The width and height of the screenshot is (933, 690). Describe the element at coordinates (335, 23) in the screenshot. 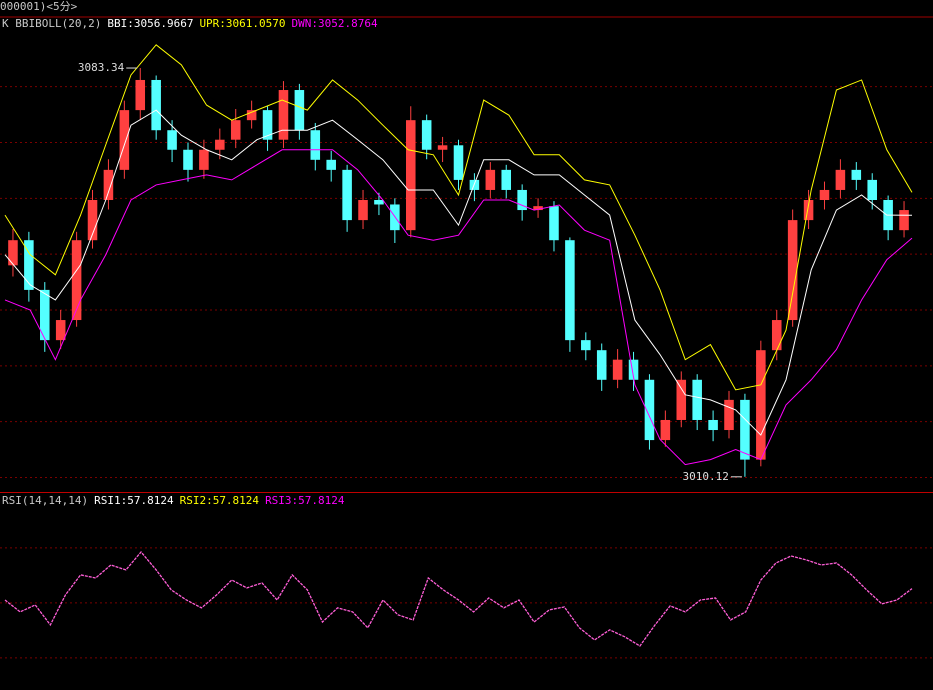

I see `legend-entry: DWN:3052.8764` at that location.